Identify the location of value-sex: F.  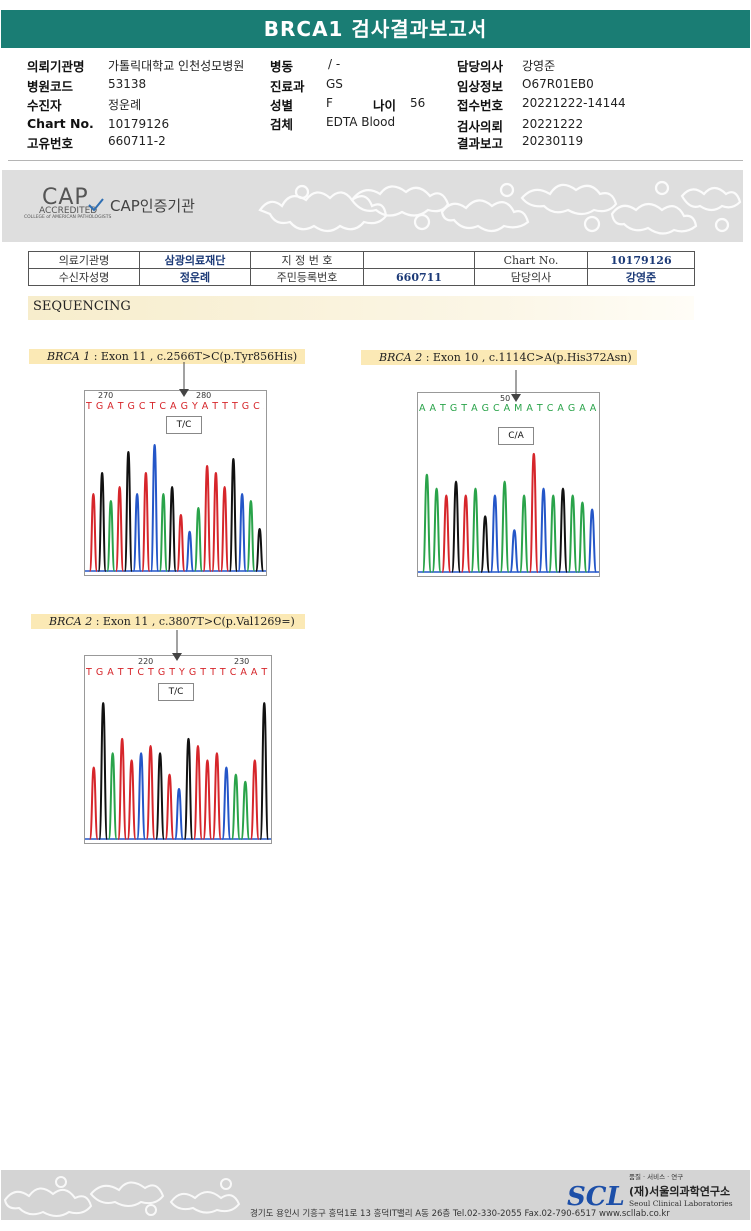
(329, 103).